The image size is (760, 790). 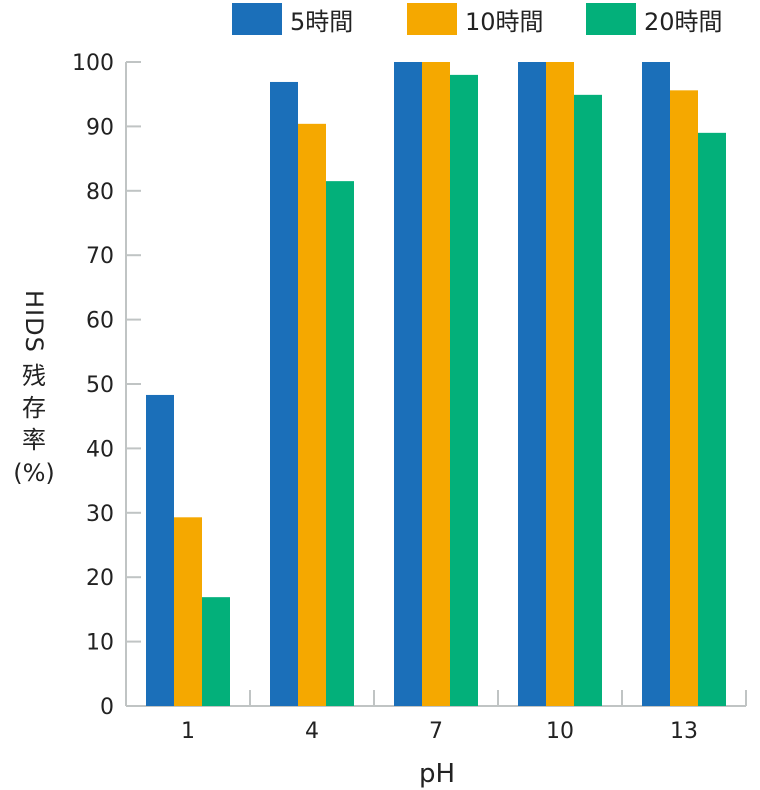 I want to click on bar-ph7-series0, so click(x=408, y=384).